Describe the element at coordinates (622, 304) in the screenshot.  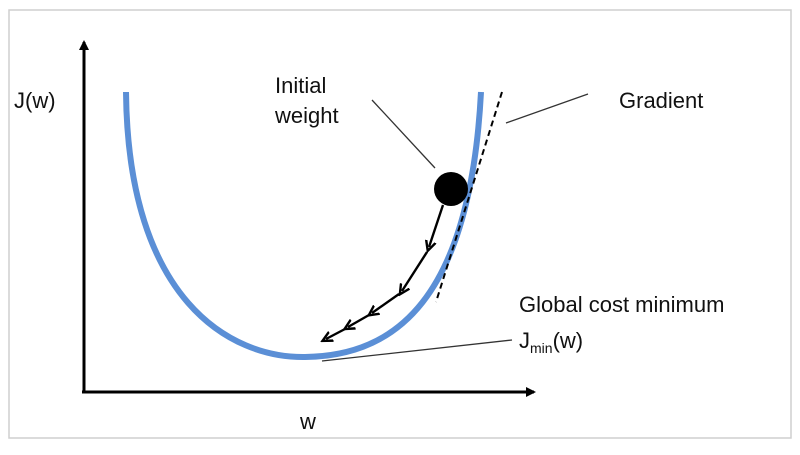
I see `global-cost-minimum-label: Global cost minimum` at that location.